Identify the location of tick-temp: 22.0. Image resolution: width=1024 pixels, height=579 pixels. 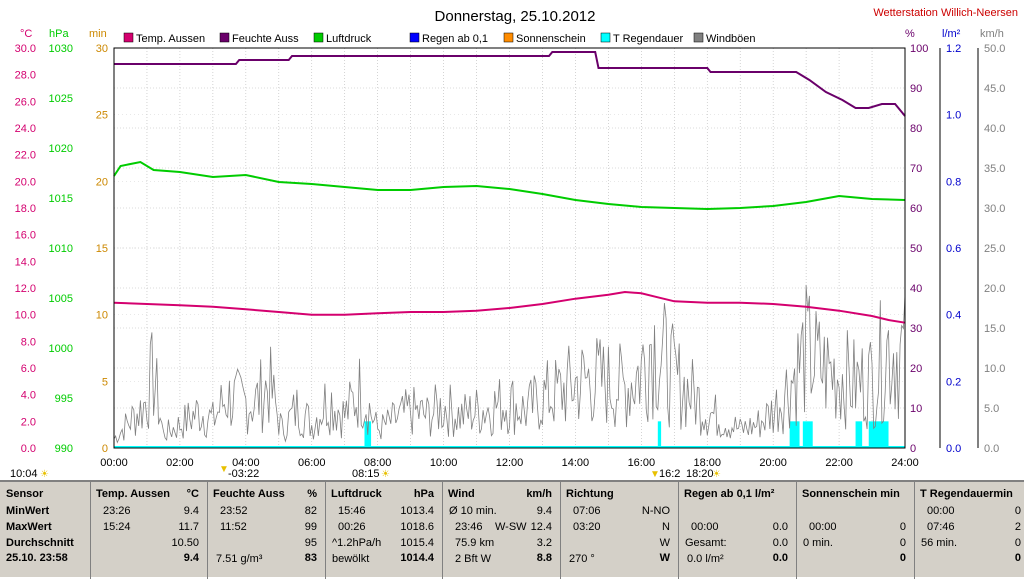
(25, 156).